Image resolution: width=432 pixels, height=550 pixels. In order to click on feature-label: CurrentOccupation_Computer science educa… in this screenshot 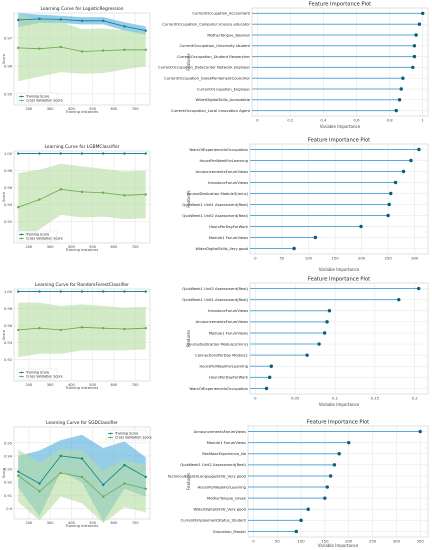, I will do `click(206, 25)`.